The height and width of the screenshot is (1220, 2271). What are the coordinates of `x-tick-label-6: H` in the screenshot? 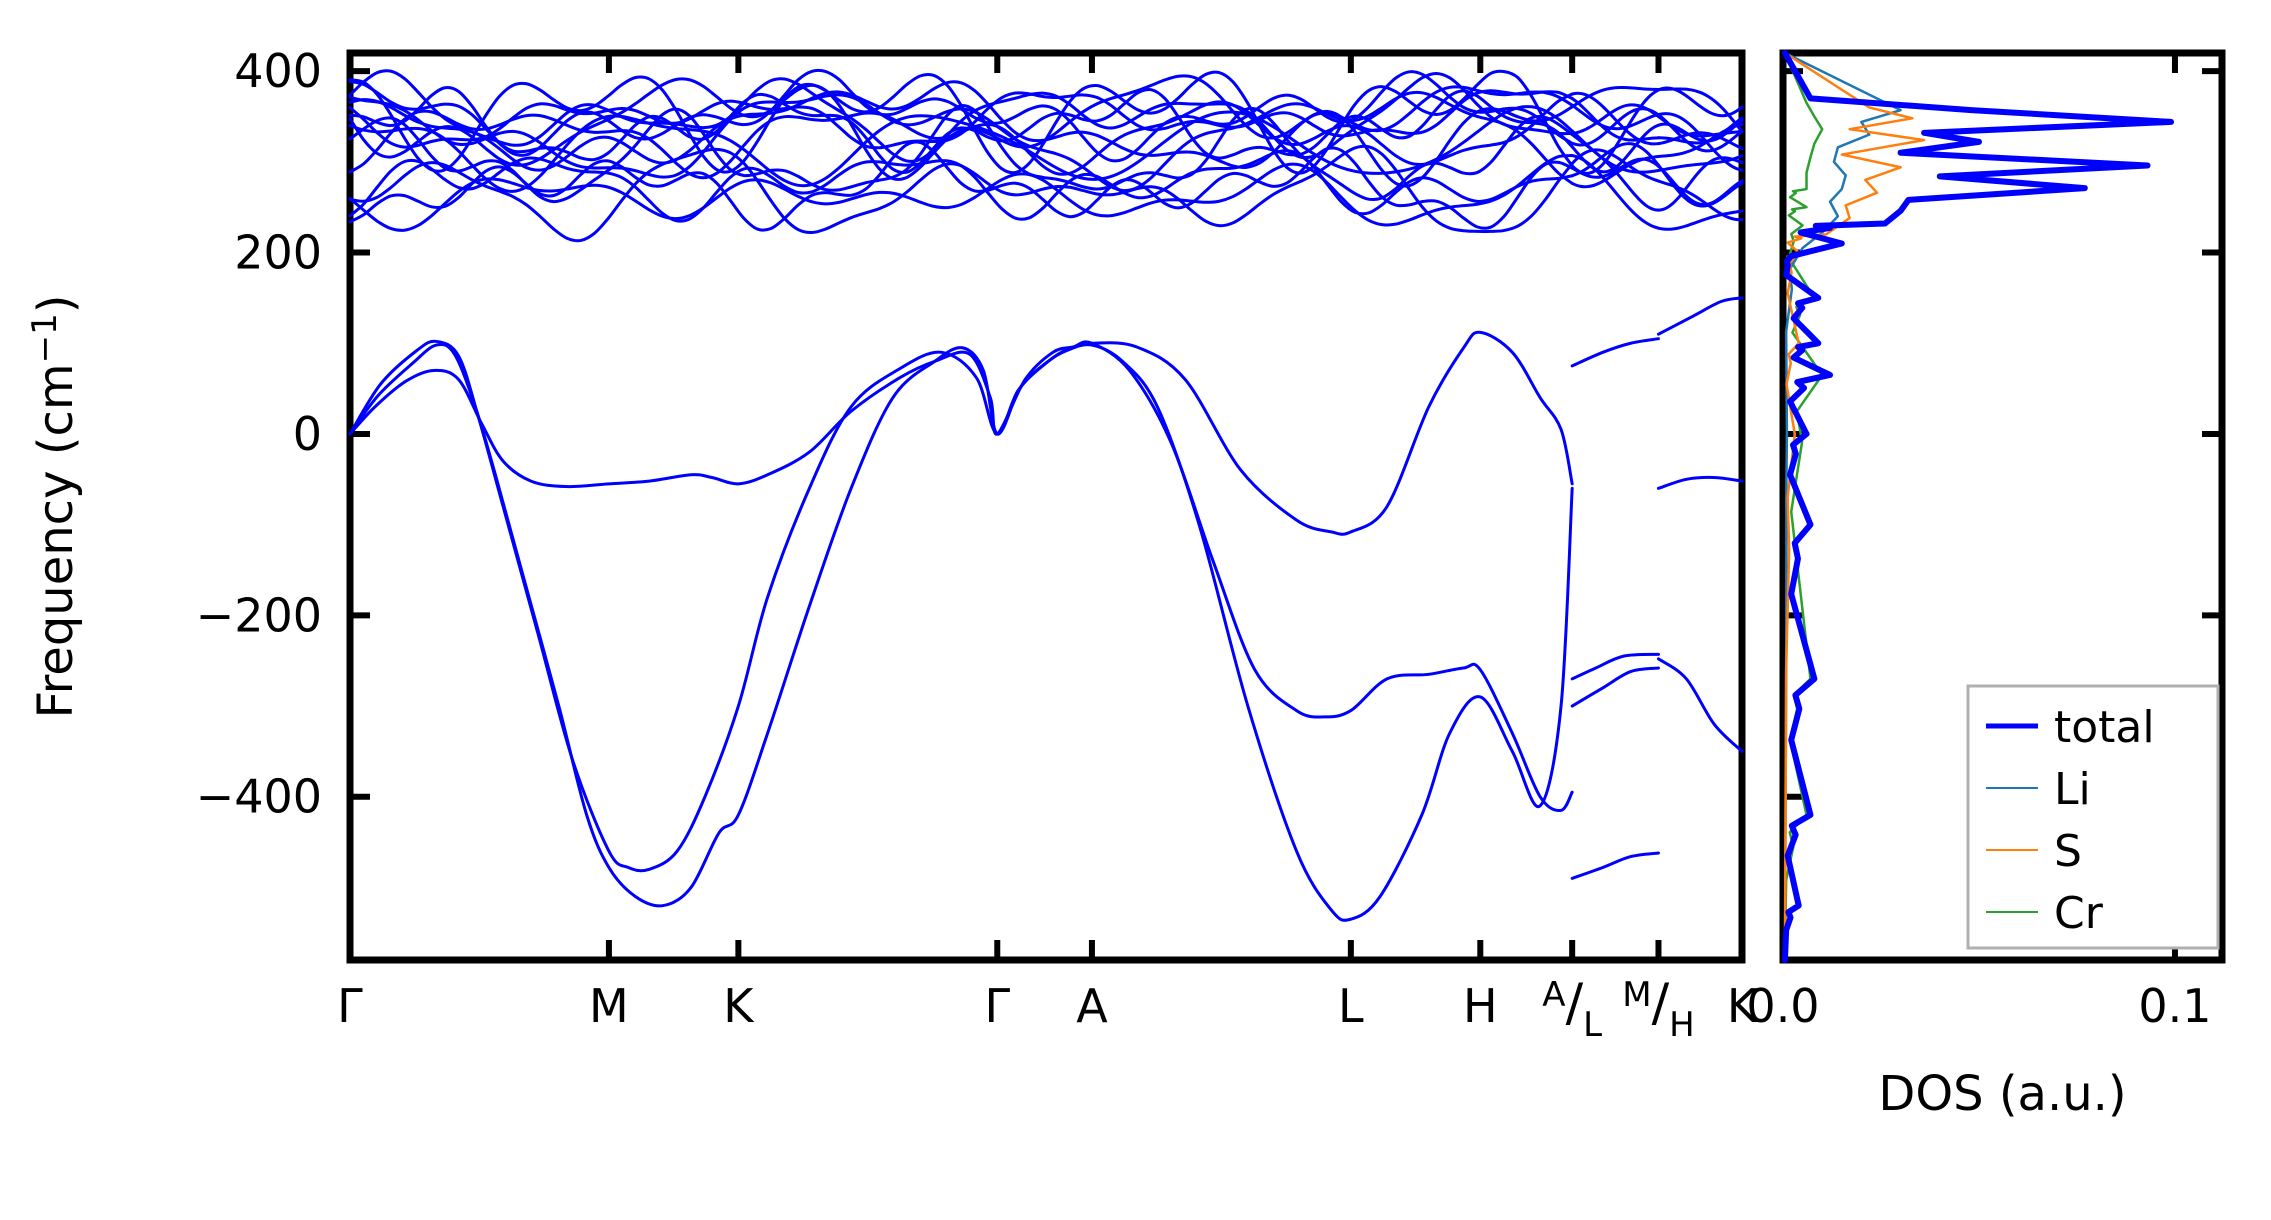 It's located at (1480, 1006).